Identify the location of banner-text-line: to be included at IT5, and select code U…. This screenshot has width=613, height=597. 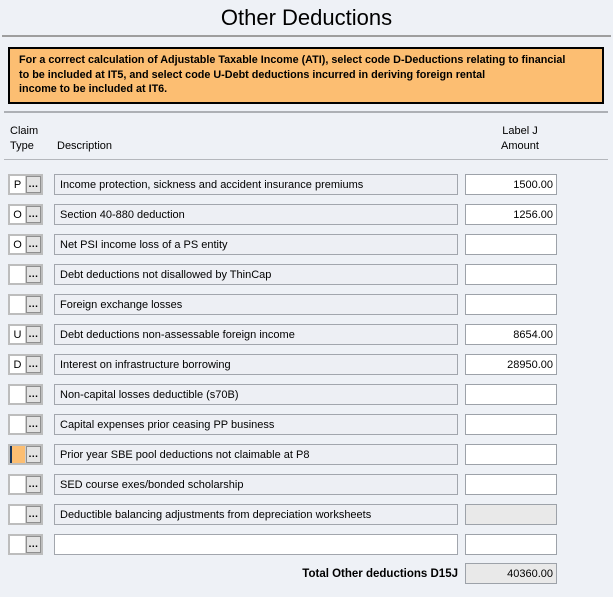
(252, 74).